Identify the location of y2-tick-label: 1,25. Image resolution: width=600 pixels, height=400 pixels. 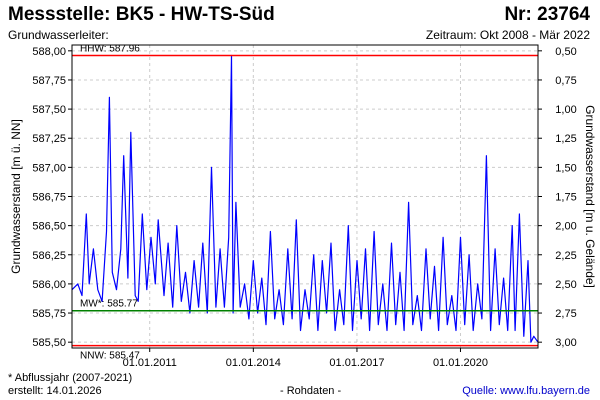
(565, 139).